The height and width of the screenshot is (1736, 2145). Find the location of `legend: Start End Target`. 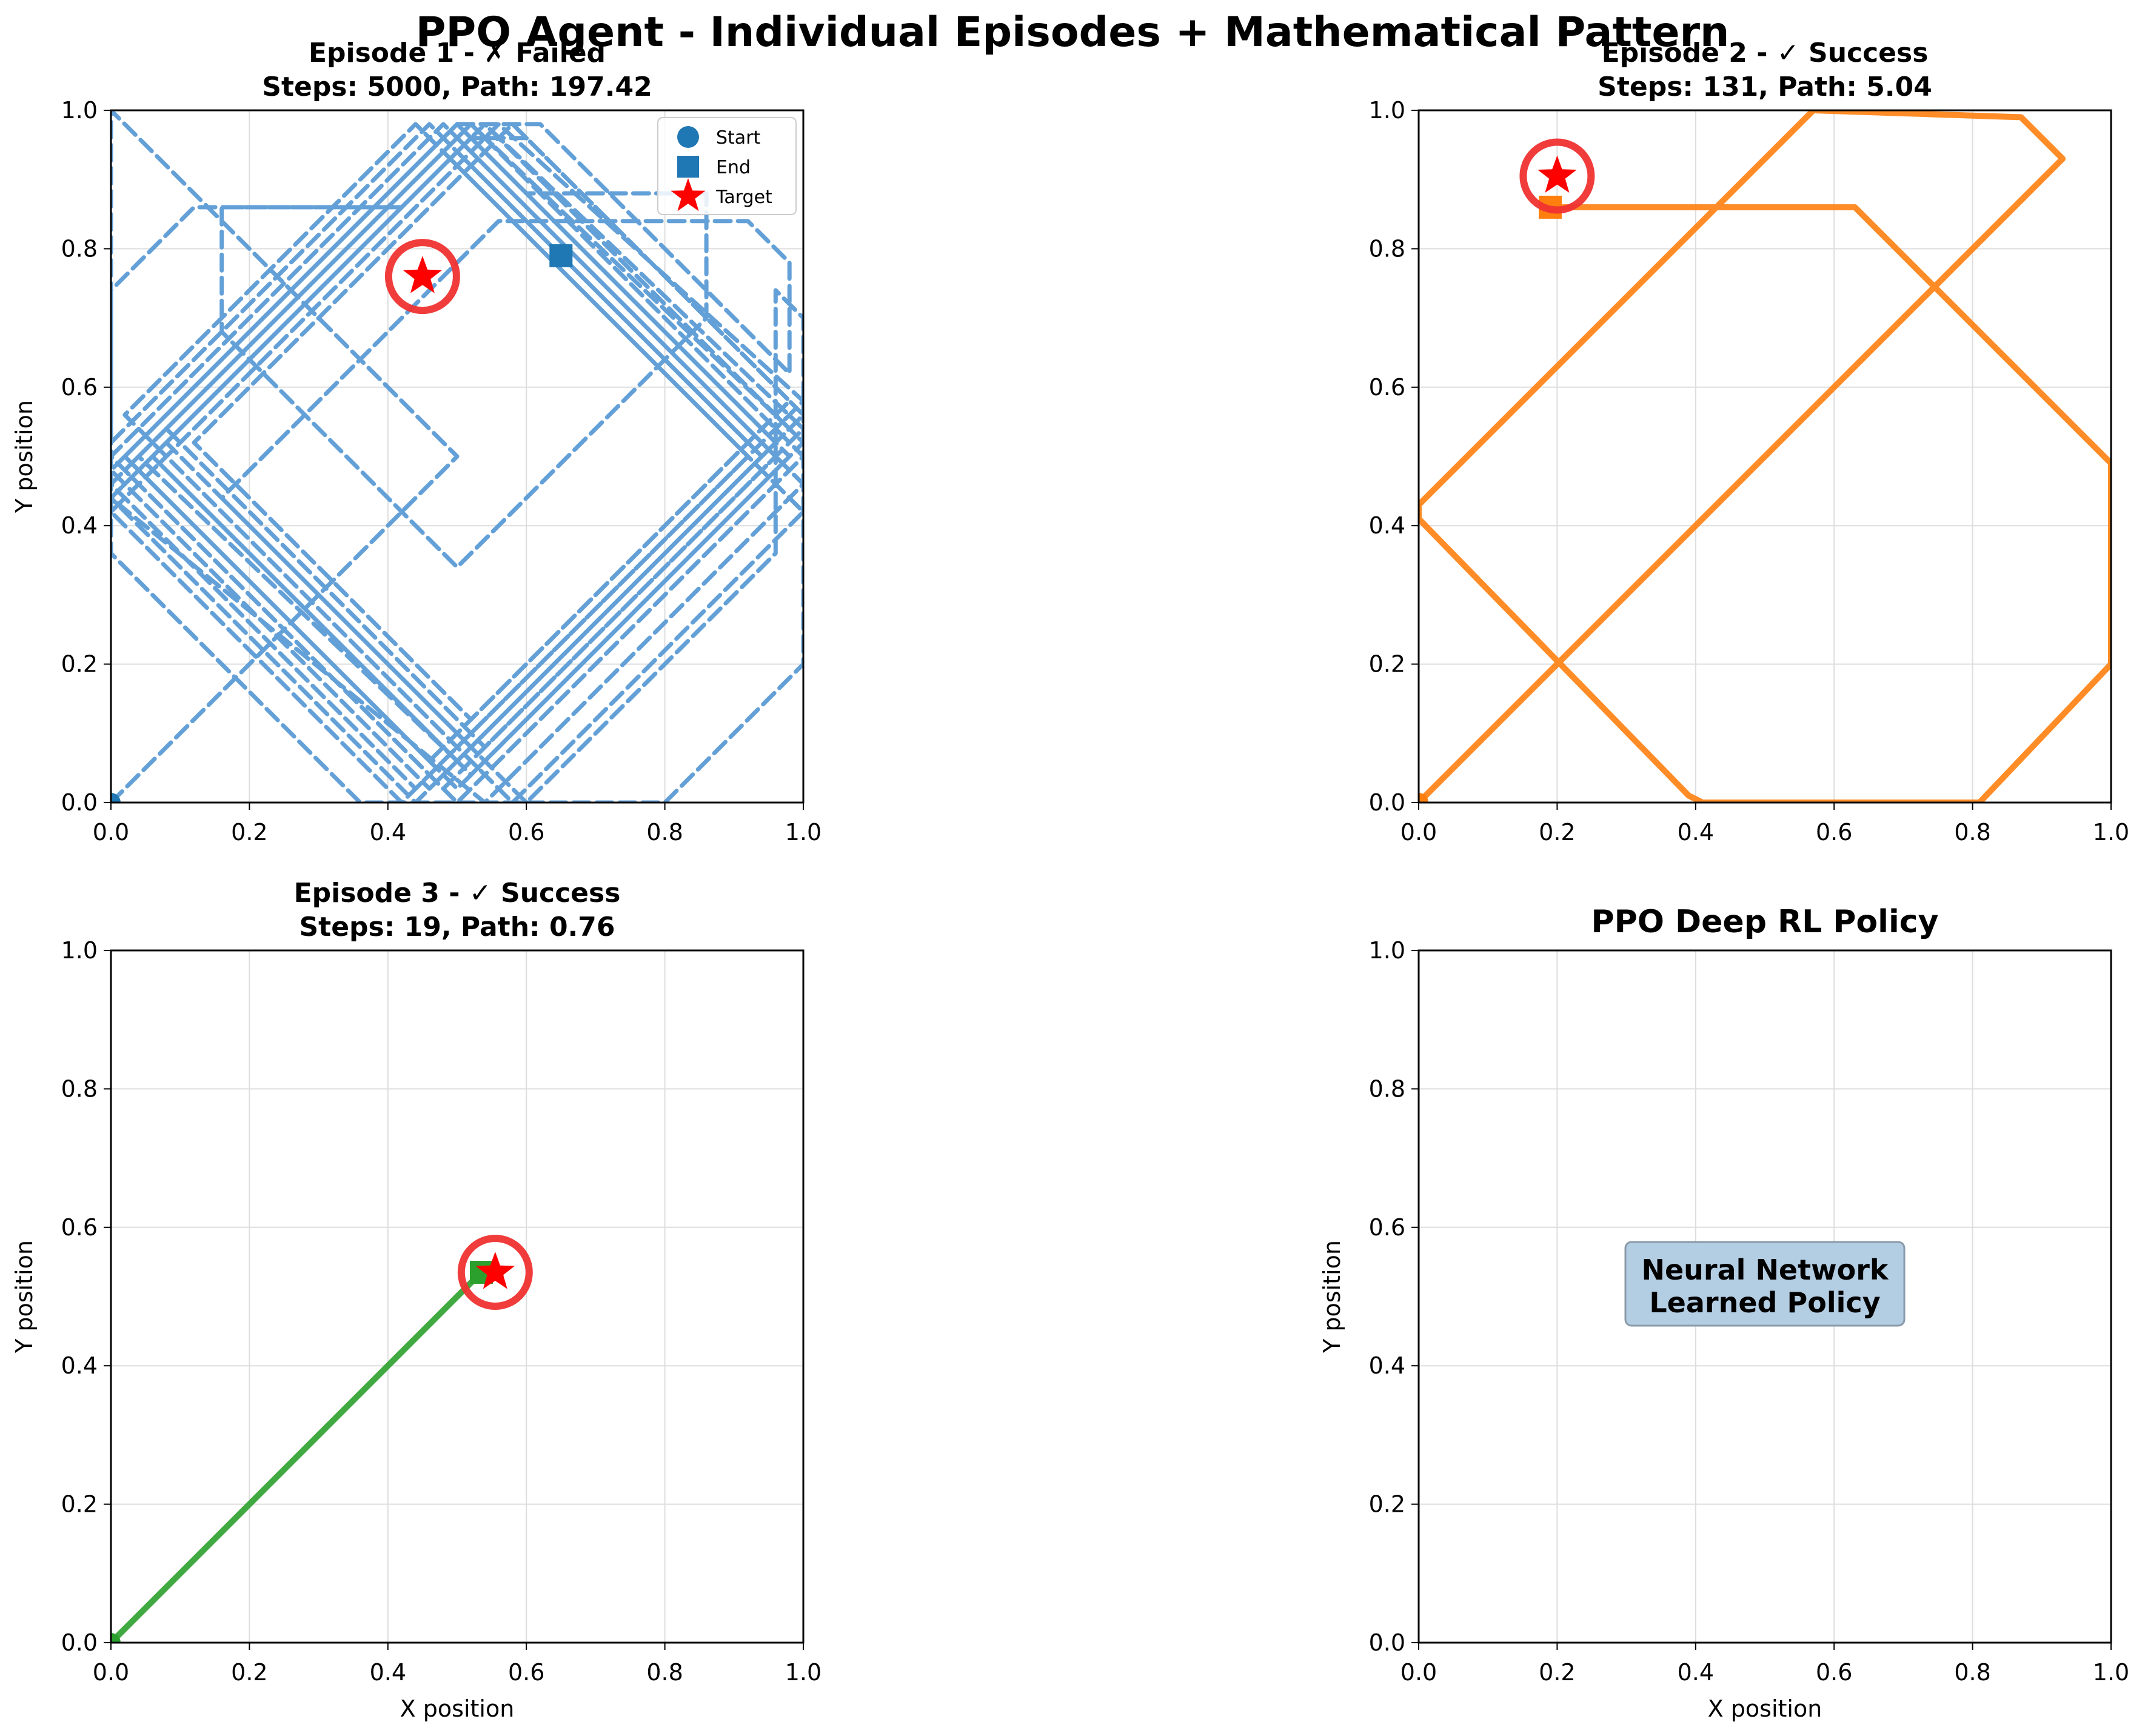

legend: Start End Target is located at coordinates (727, 166).